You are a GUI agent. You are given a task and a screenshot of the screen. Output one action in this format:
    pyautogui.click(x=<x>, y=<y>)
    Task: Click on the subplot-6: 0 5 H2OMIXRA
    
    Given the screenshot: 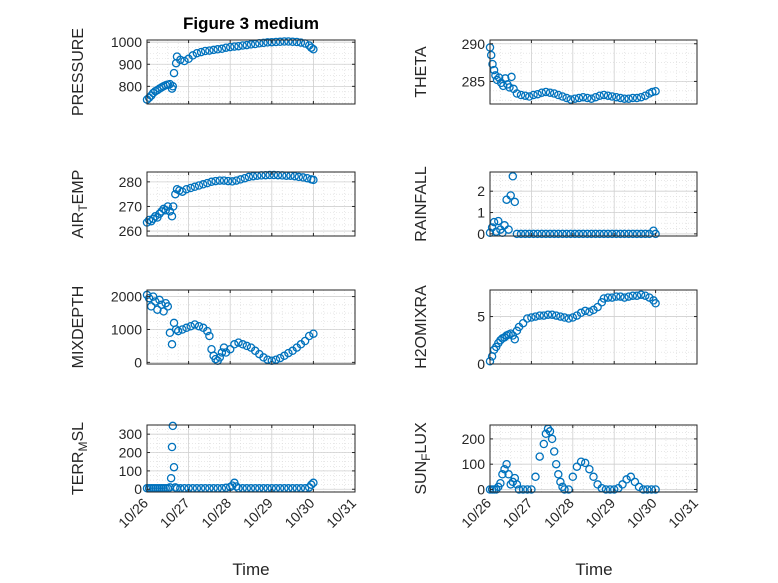 What is the action you would take?
    pyautogui.click(x=555, y=328)
    